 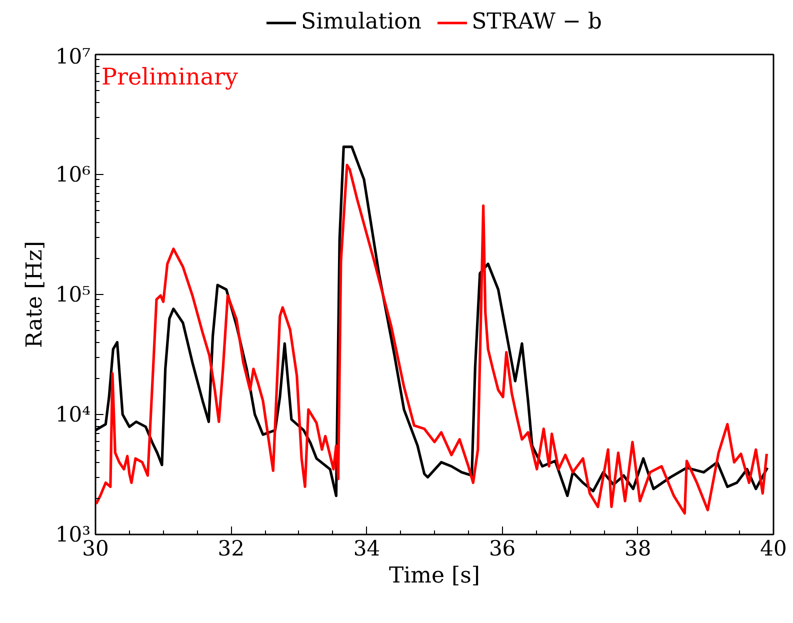 I want to click on x-tick-label: 40, so click(x=773, y=548).